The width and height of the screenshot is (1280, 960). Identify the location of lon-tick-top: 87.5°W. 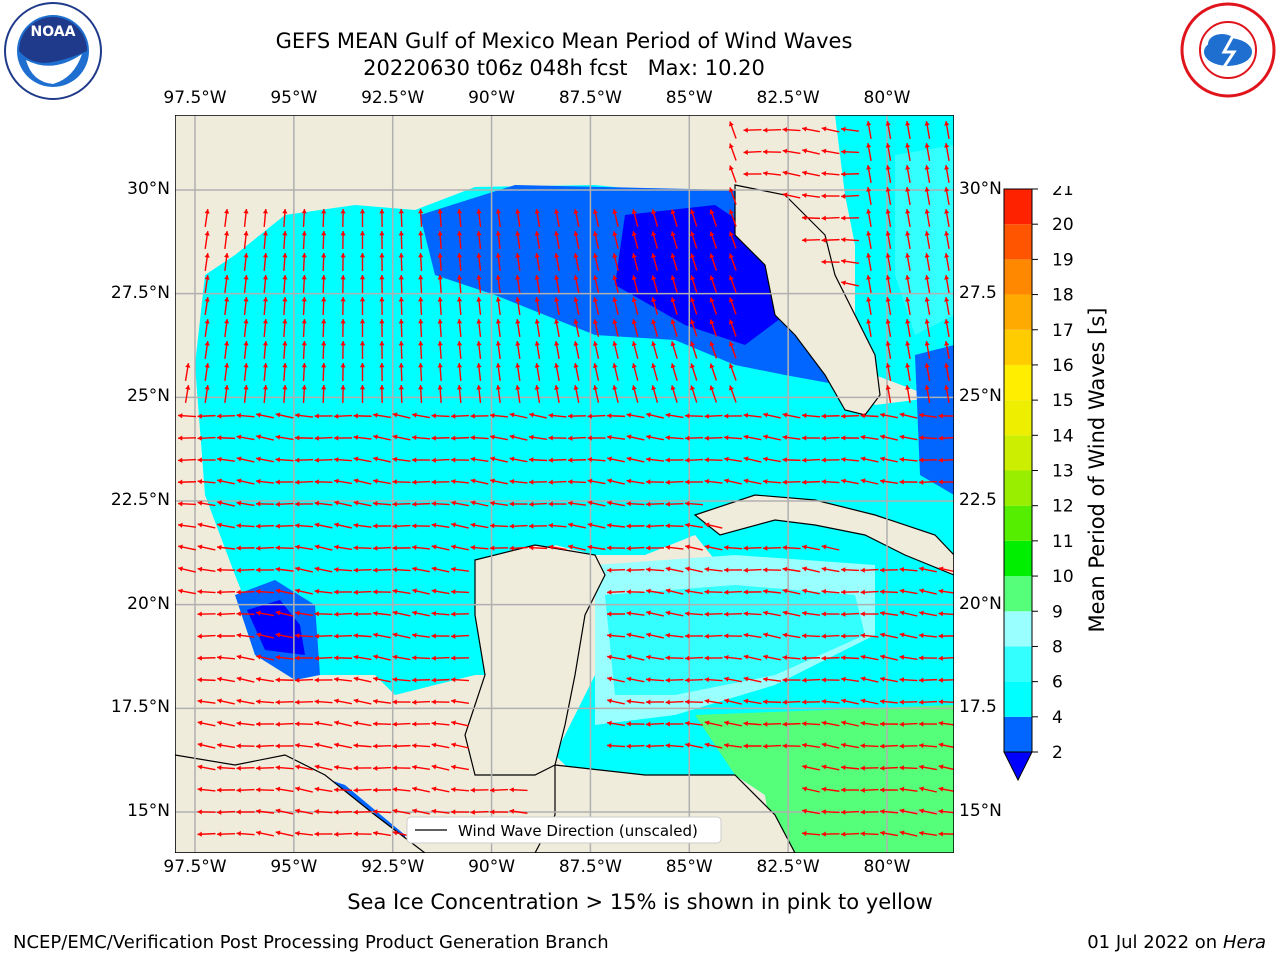
(590, 98).